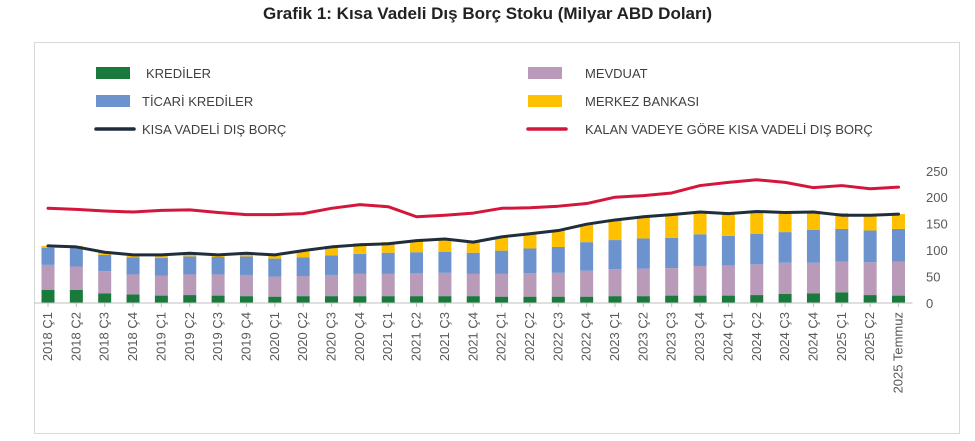 Image resolution: width=975 pixels, height=441 pixels. What do you see at coordinates (113, 101) in the screenshot?
I see `legend-swatch-ticari` at bounding box center [113, 101].